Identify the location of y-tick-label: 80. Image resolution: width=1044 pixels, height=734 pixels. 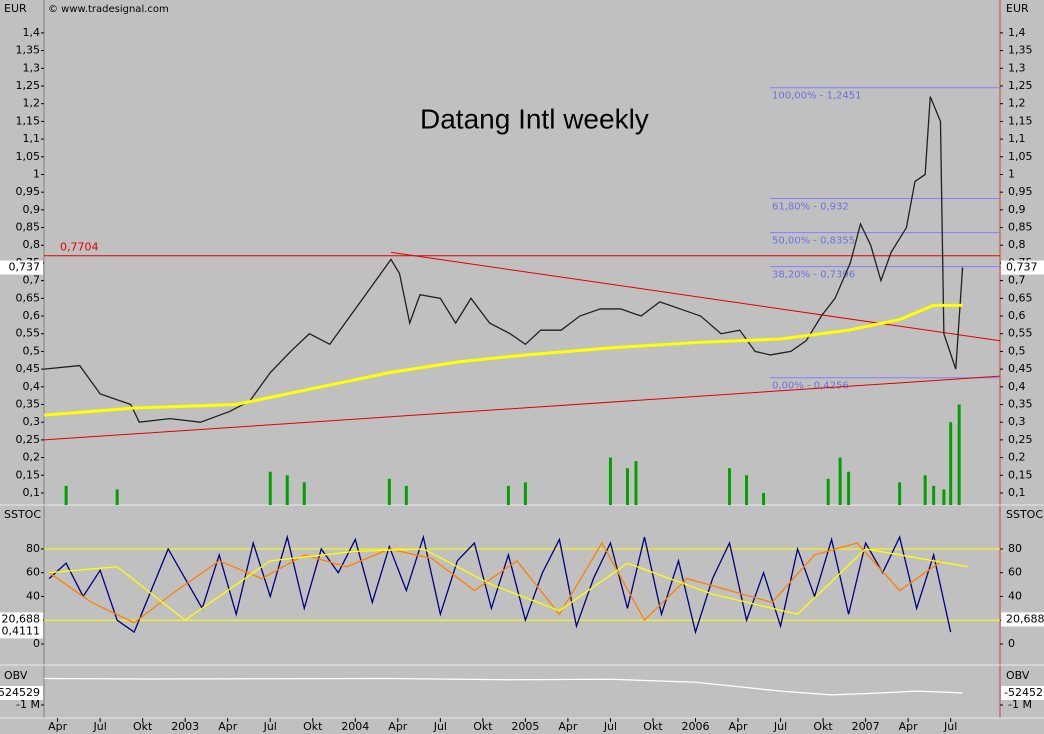
(33, 548).